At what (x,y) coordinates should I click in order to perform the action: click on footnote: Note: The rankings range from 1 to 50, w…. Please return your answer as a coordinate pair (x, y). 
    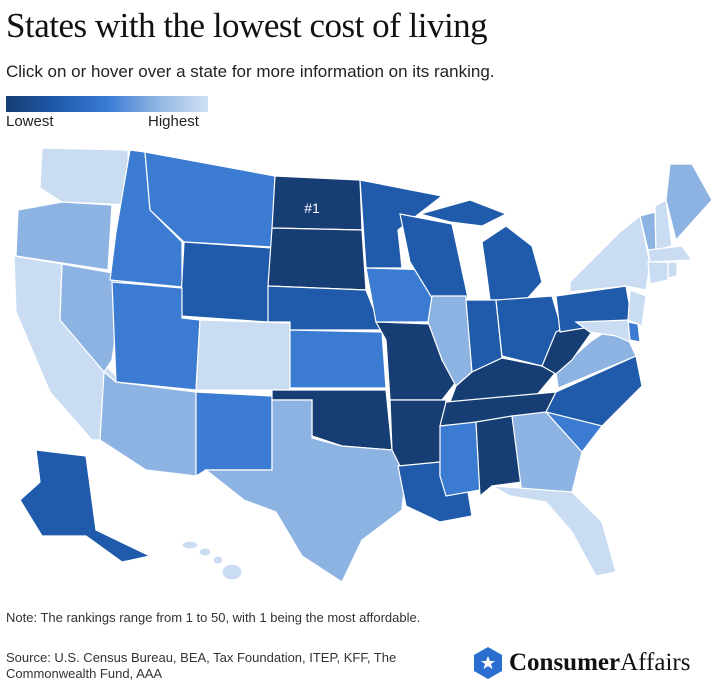
    Looking at the image, I should click on (213, 617).